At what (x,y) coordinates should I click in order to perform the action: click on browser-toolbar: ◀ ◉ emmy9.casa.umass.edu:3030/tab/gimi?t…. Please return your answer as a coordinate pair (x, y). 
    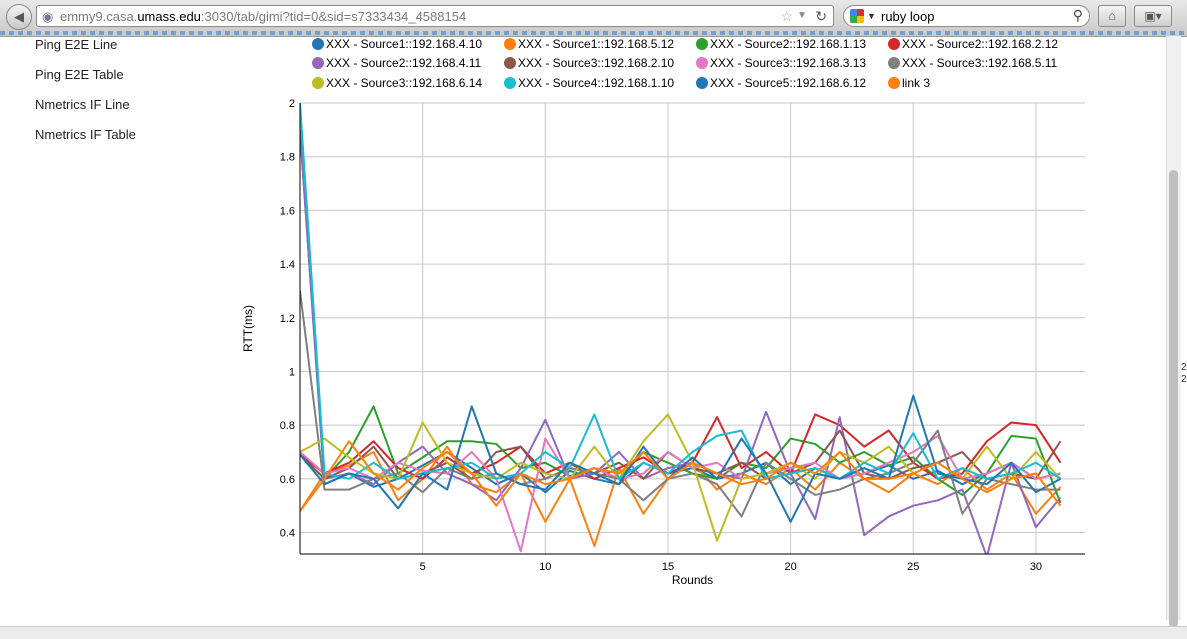
    Looking at the image, I should click on (593, 18).